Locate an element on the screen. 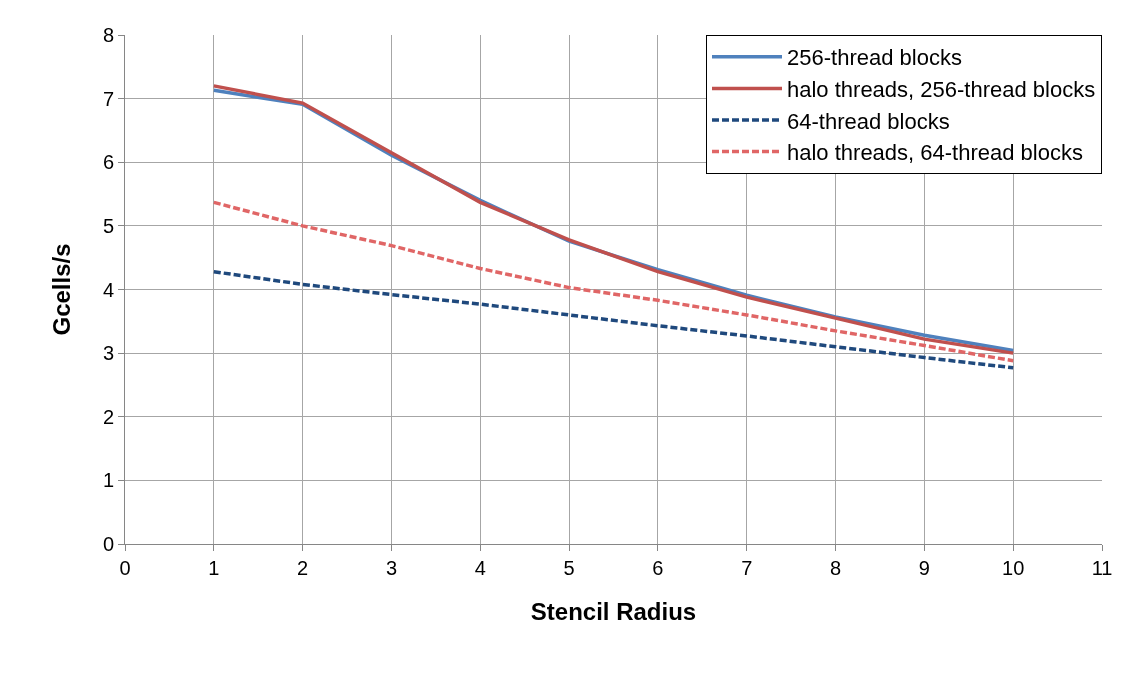 The height and width of the screenshot is (689, 1142). legend-label: halo threads, 256-thread blocks is located at coordinates (941, 89).